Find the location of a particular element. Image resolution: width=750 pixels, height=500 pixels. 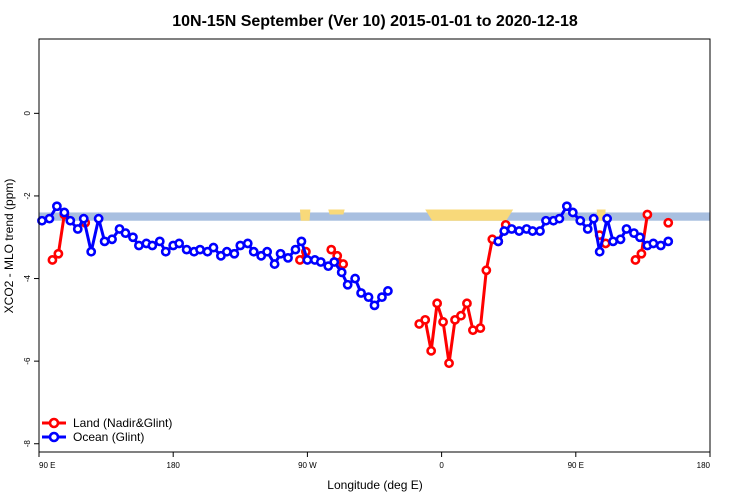

x-tick-label-3: 0 is located at coordinates (441, 465).